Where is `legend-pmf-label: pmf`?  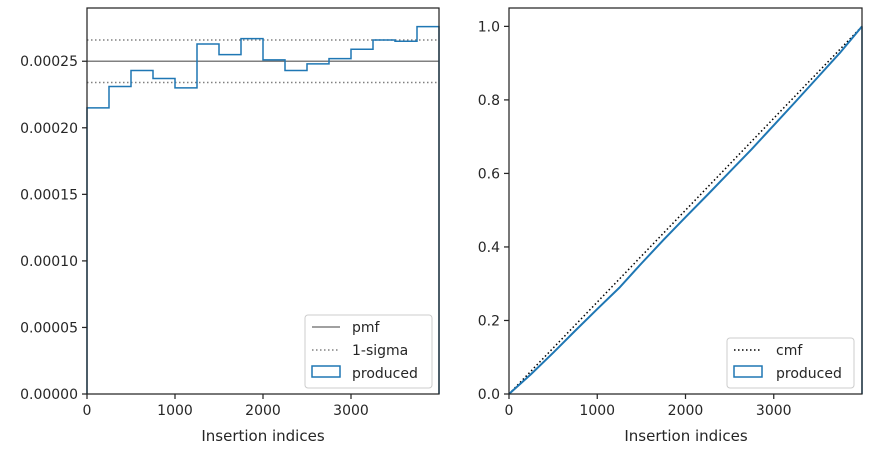
legend-pmf-label: pmf is located at coordinates (366, 328).